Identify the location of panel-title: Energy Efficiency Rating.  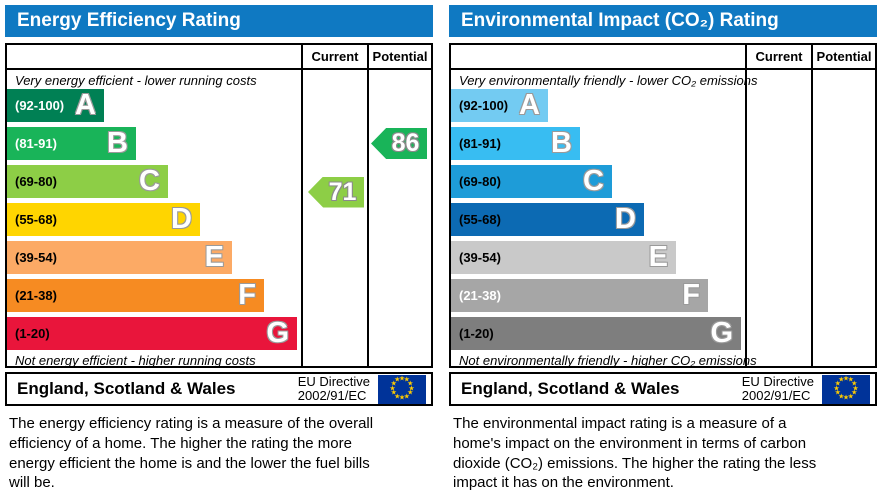
(219, 21).